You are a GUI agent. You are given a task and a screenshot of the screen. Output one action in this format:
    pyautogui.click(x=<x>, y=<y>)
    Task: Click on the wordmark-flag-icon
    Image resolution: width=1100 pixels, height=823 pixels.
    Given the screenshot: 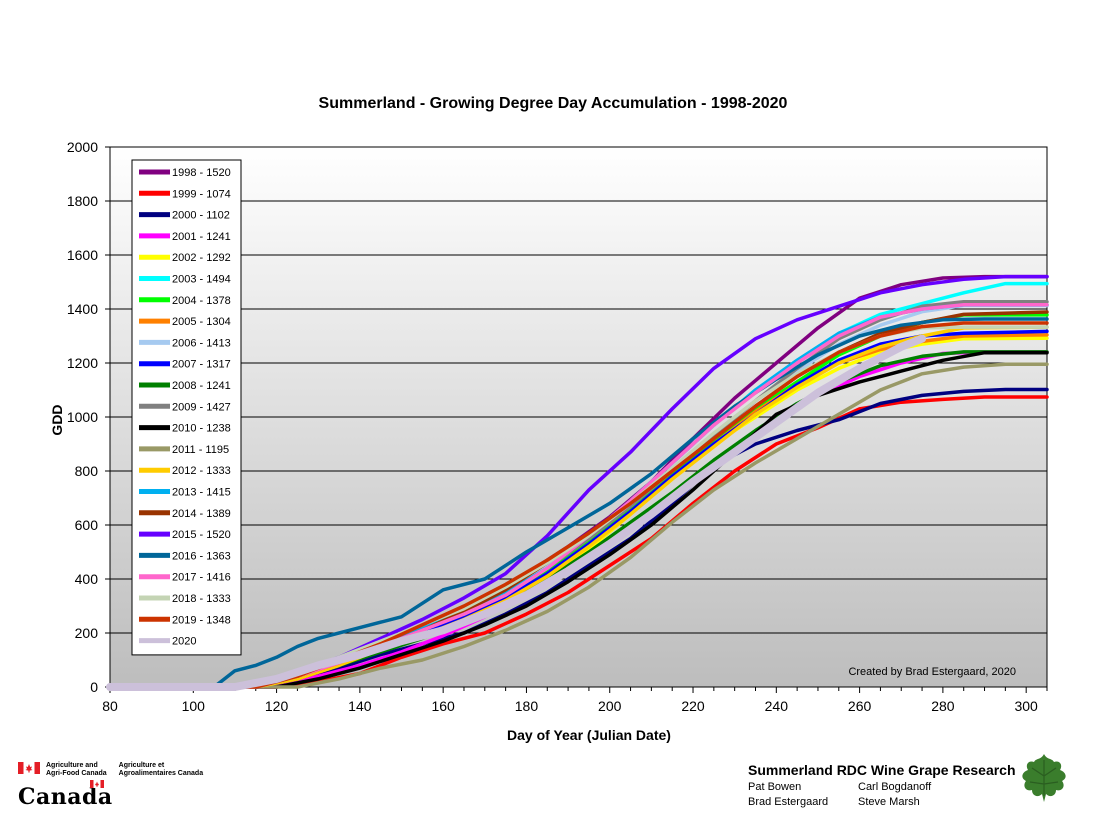 What is the action you would take?
    pyautogui.click(x=97, y=784)
    